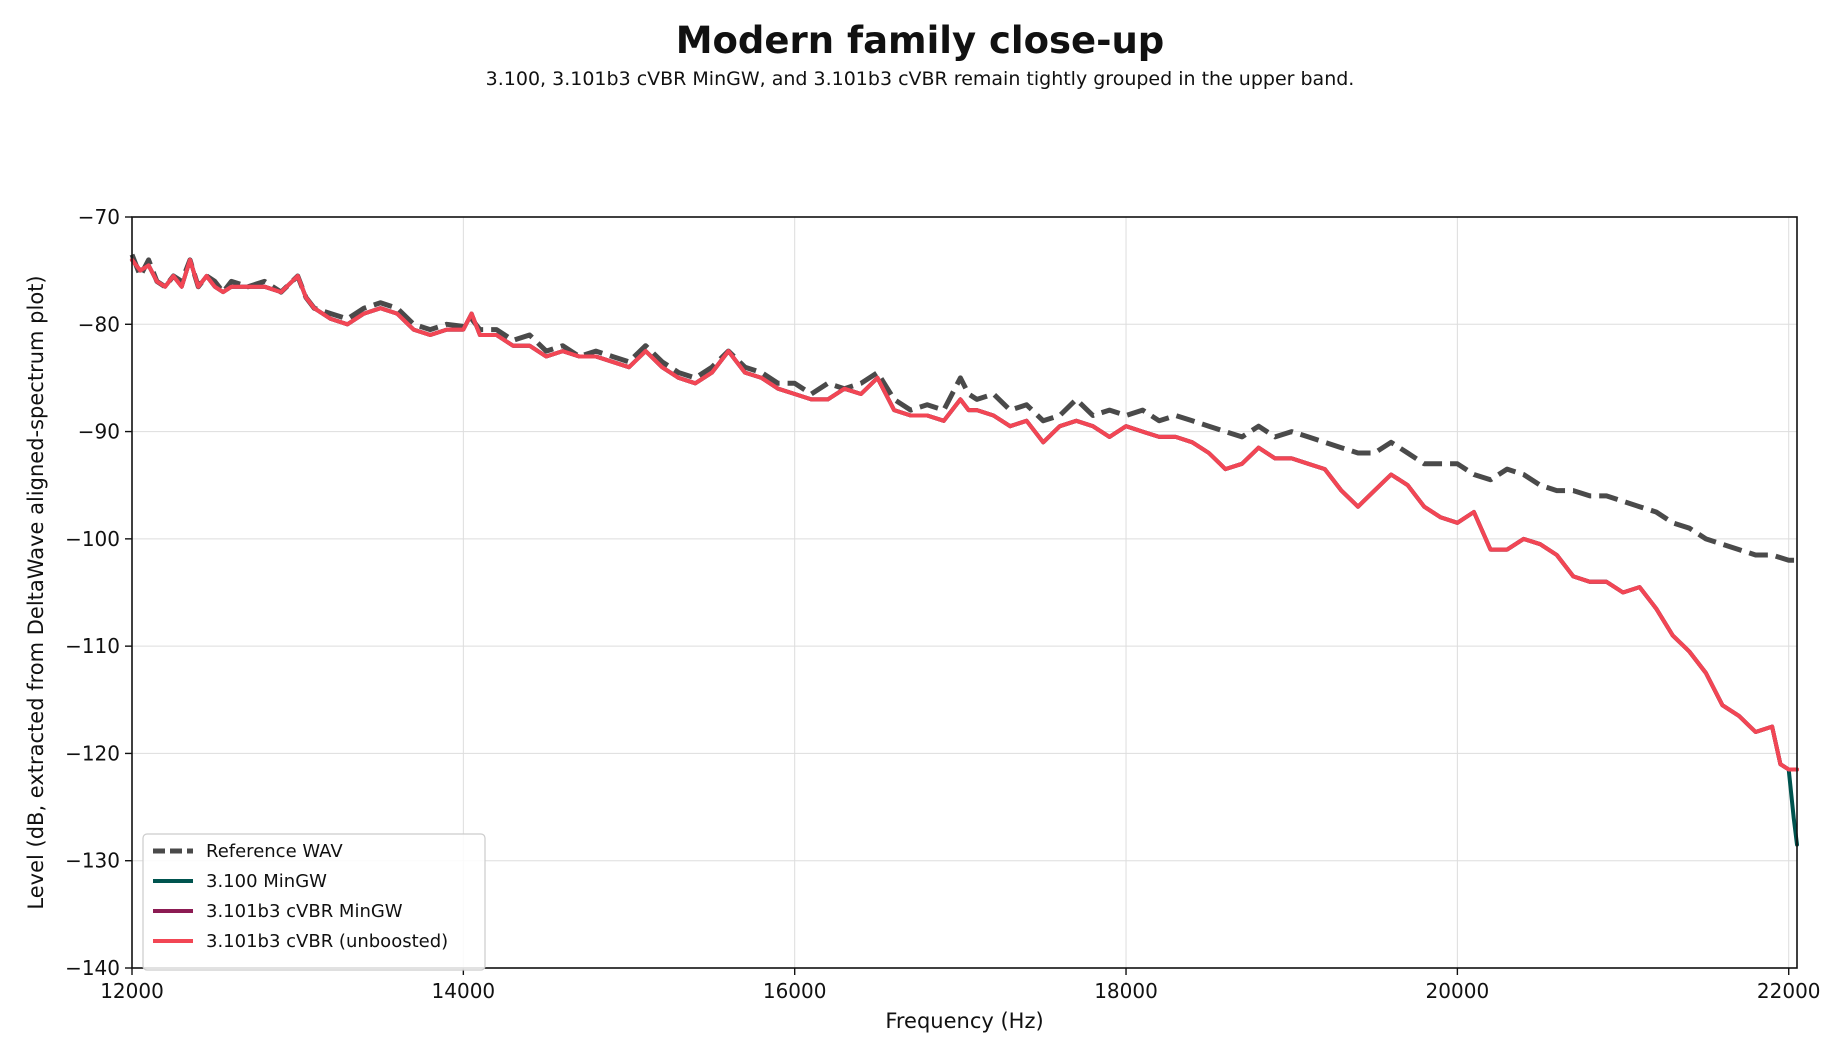  Describe the element at coordinates (99, 432) in the screenshot. I see `y-tick-label: −90` at that location.